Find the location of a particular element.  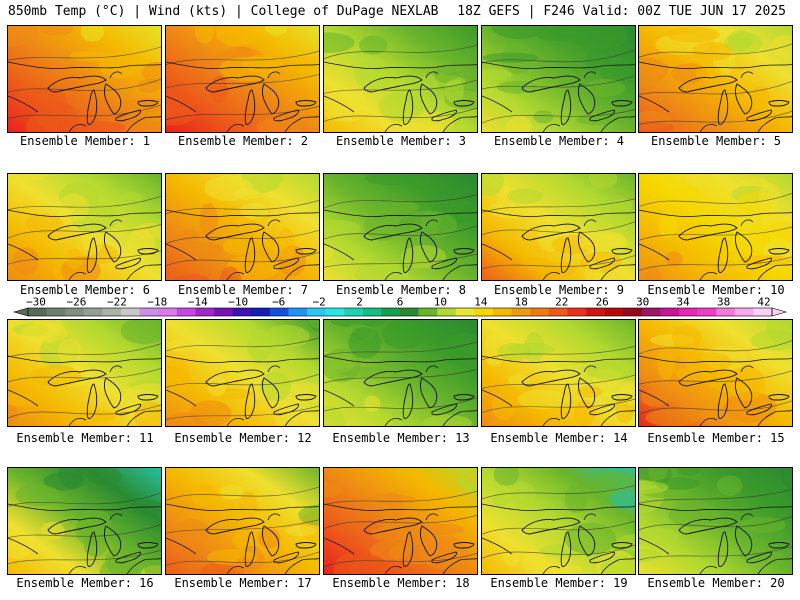

ensemble-member-label: Ensemble Member: 16 is located at coordinates (85, 583).